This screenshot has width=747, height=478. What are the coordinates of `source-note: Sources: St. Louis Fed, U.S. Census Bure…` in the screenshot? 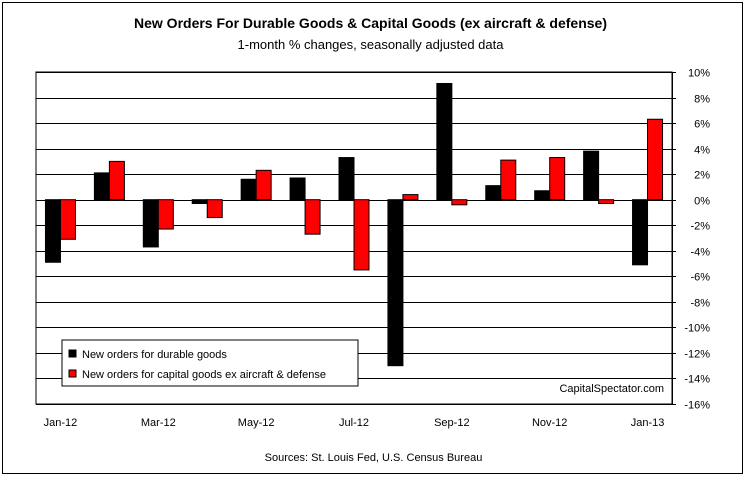 It's located at (373, 458).